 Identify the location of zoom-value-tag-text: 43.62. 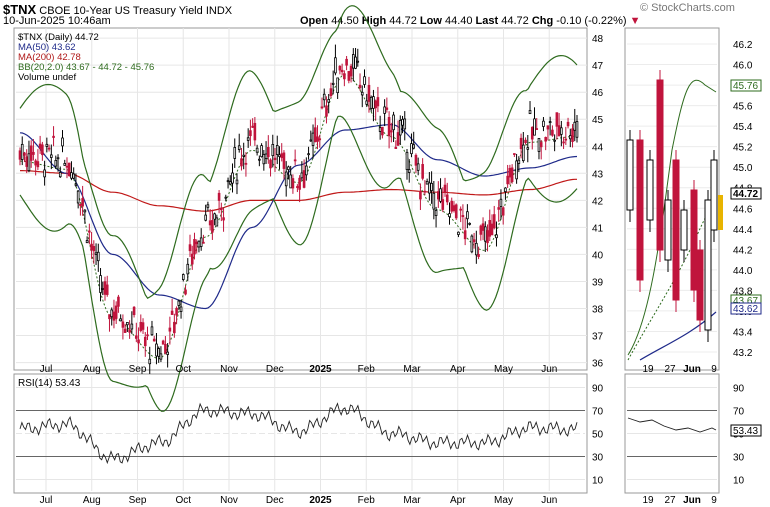
(745, 309).